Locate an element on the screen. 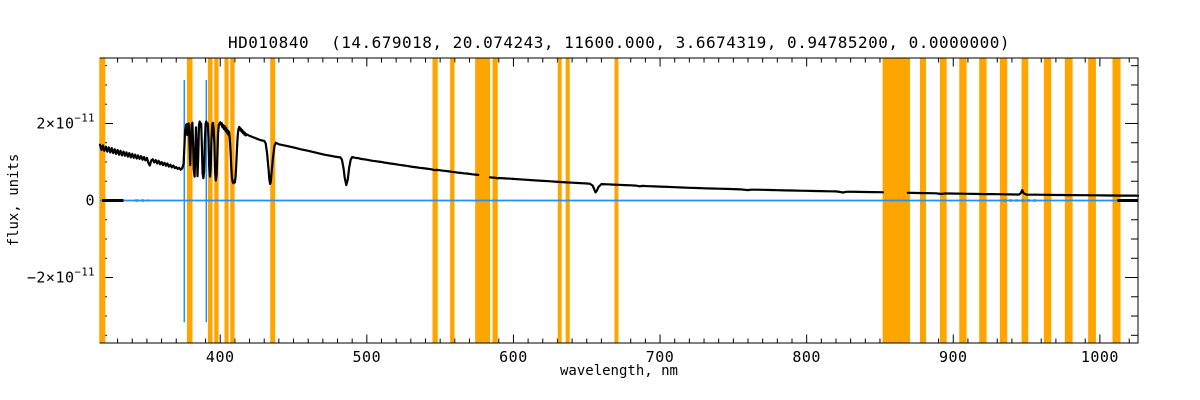 This screenshot has height=400, width=1200. x-tick-label: 400 is located at coordinates (220, 357).